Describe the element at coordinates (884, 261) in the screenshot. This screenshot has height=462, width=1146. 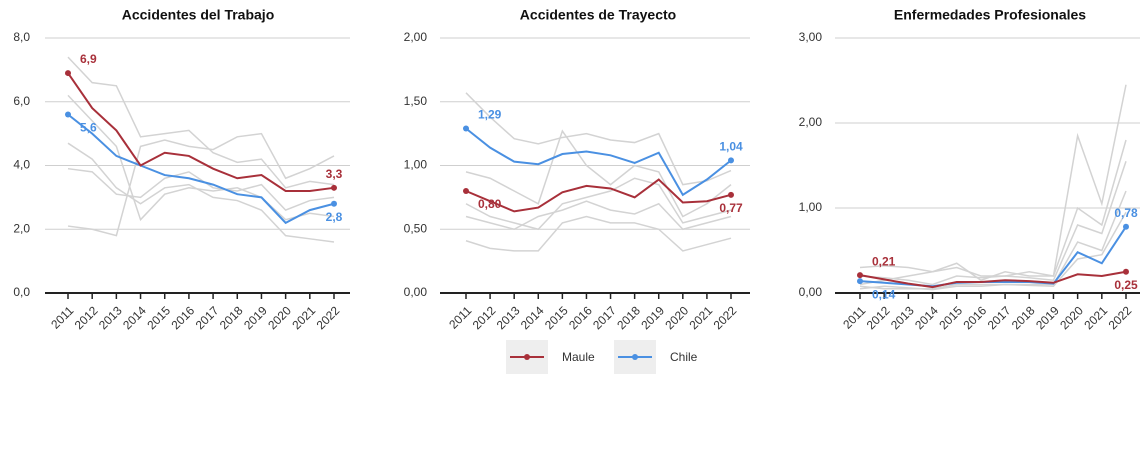
I see `value-label: 0,21` at that location.